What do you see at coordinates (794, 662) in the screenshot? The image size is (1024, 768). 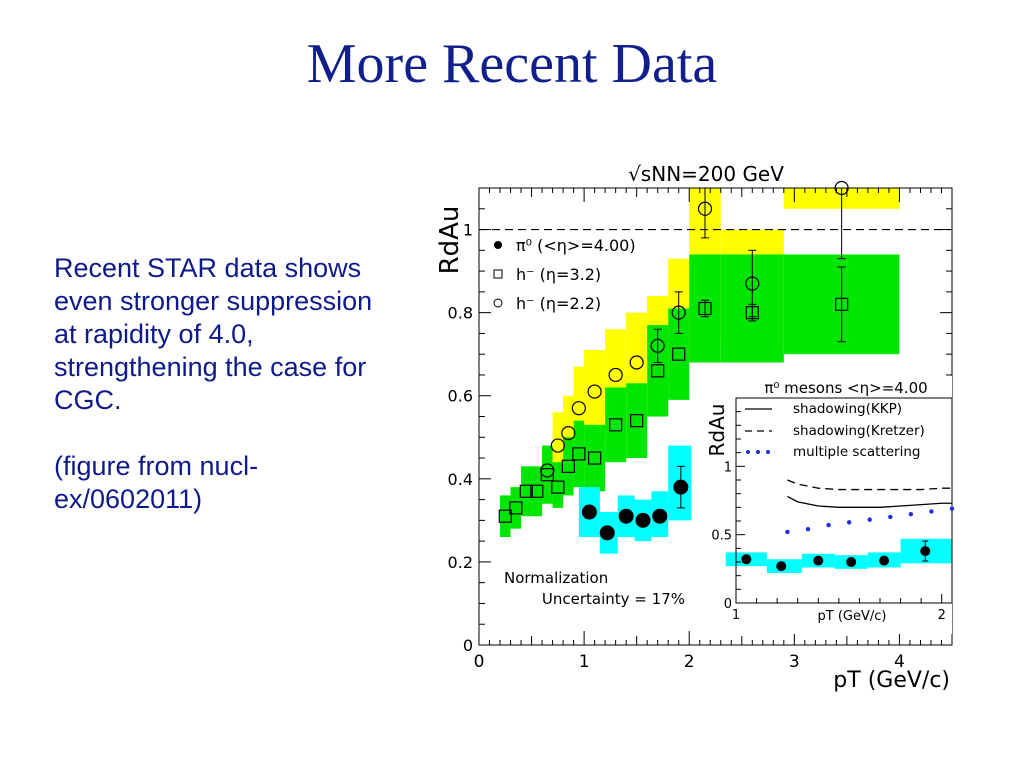 I see `x-tick-label: 3` at bounding box center [794, 662].